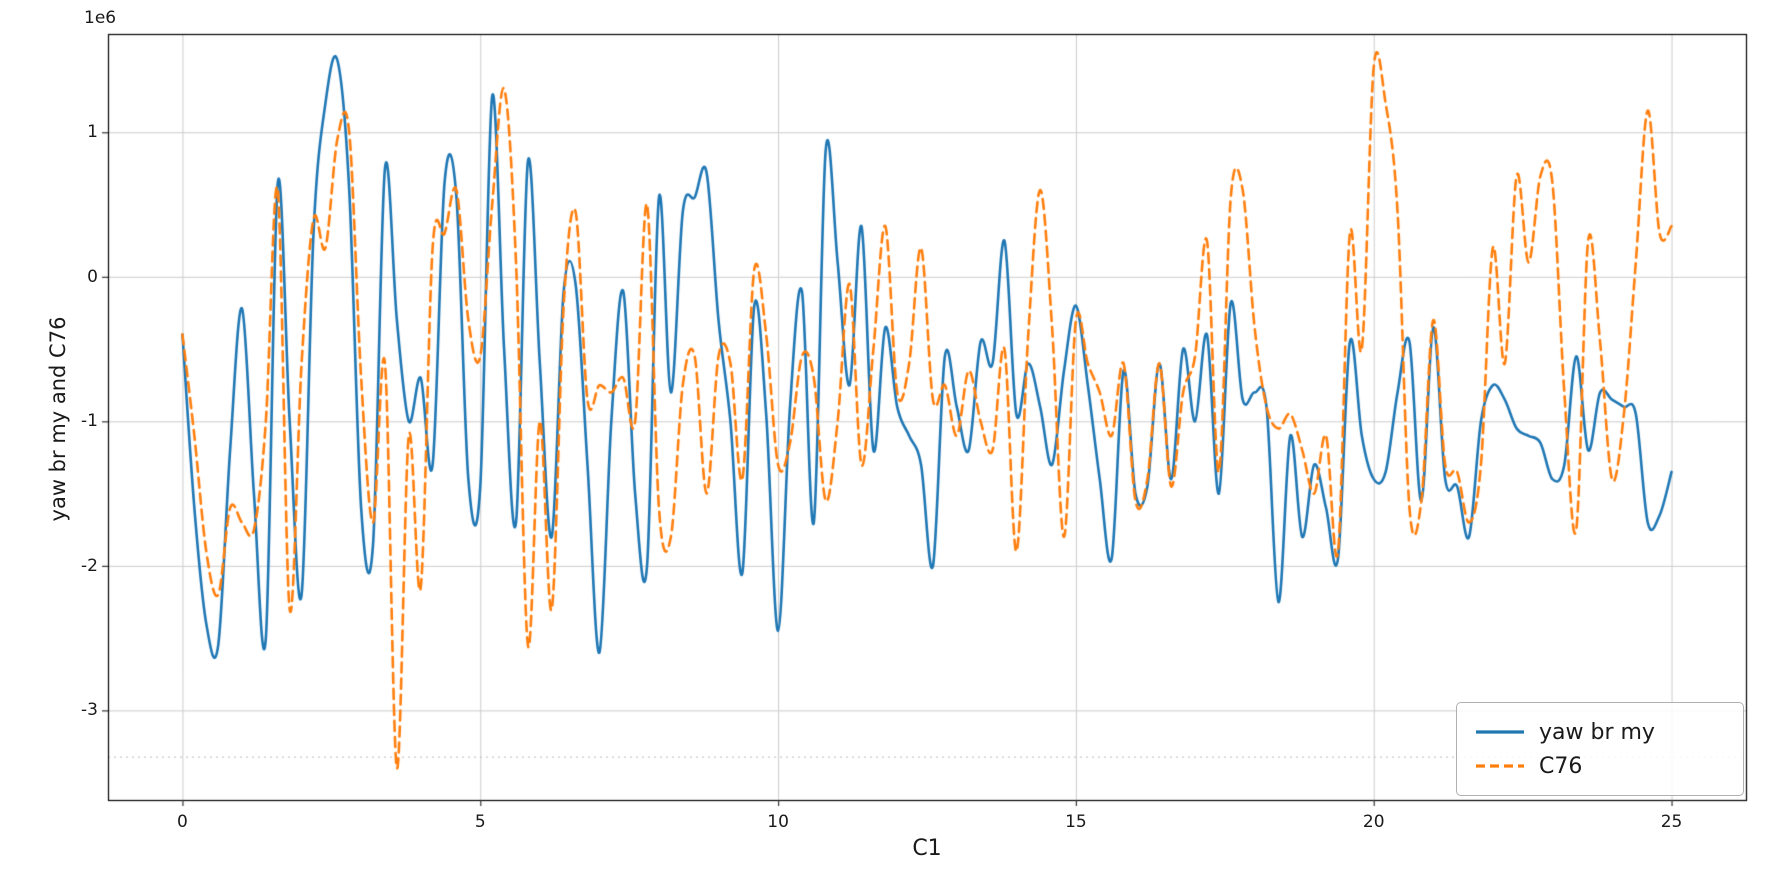 This screenshot has height=878, width=1788. I want to click on x-tick-label: 25, so click(1671, 822).